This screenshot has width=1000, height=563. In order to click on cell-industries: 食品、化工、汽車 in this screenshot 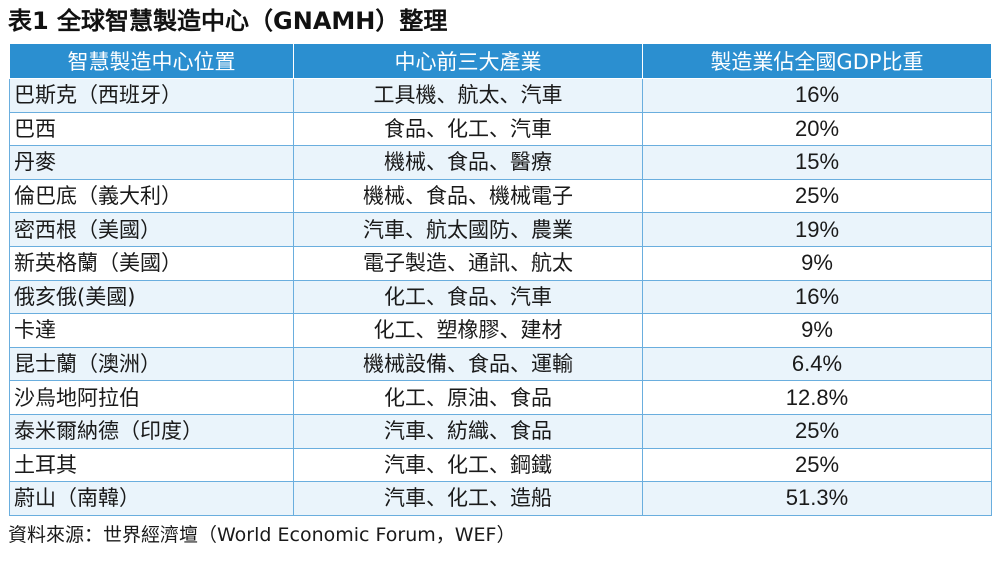, I will do `click(468, 129)`.